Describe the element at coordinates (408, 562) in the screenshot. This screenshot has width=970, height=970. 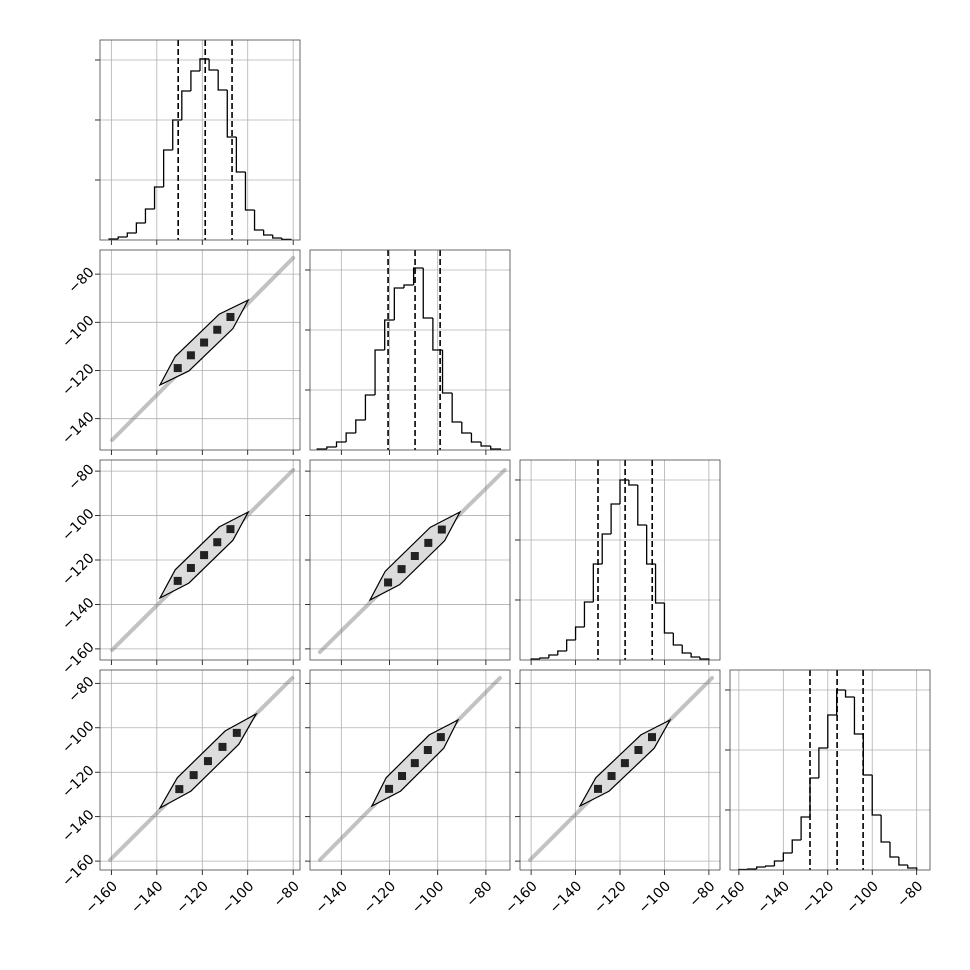
I see `panel` at that location.